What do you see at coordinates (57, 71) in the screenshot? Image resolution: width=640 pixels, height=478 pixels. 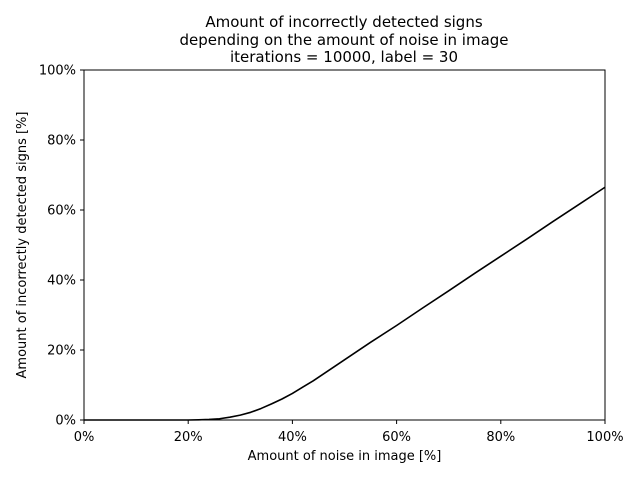 I see `y-tick-label: 100%` at bounding box center [57, 71].